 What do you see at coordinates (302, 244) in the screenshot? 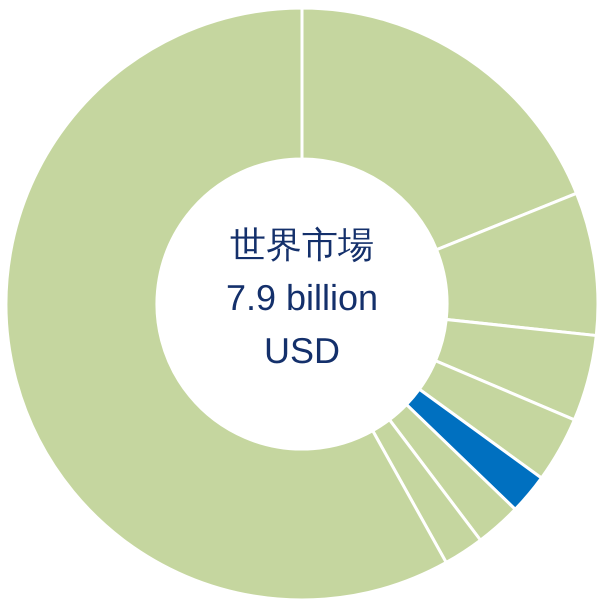
I see `text: 世界市場` at bounding box center [302, 244].